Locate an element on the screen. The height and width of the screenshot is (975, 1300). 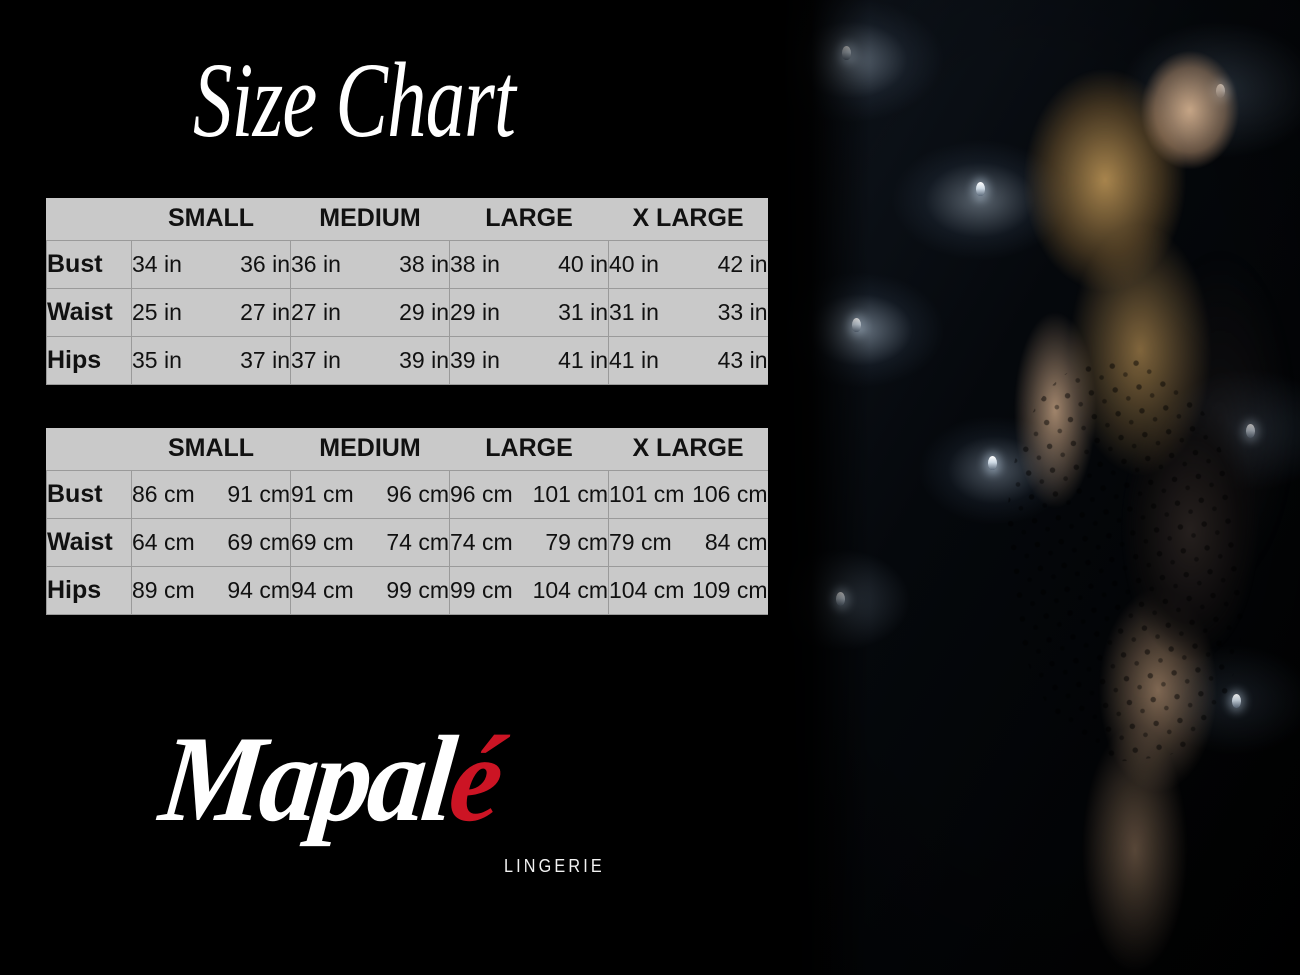
cell-bust-medium: 91 cm 96 cm is located at coordinates (370, 494).